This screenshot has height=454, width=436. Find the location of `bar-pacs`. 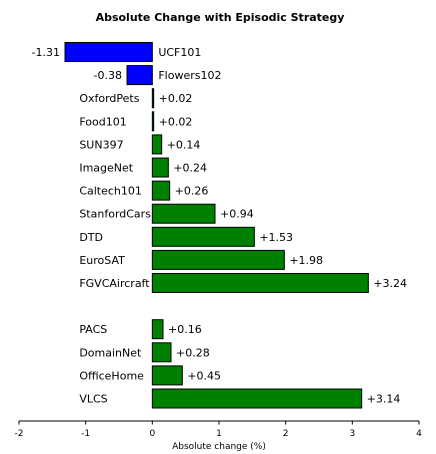

bar-pacs is located at coordinates (157, 329).